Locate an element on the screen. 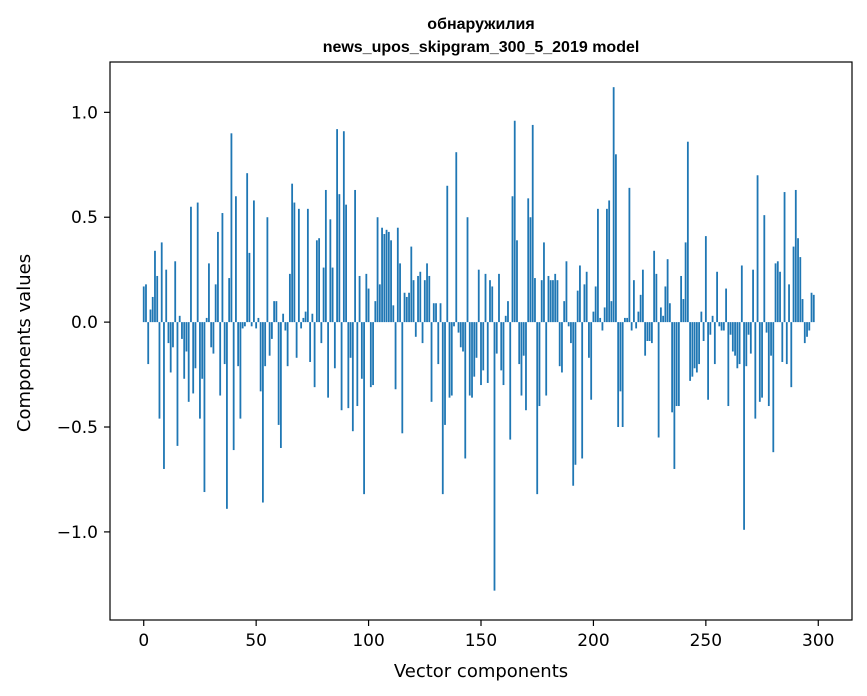  chart-subtitle: news_upos_skipgram_300_5_2019 model is located at coordinates (481, 47).